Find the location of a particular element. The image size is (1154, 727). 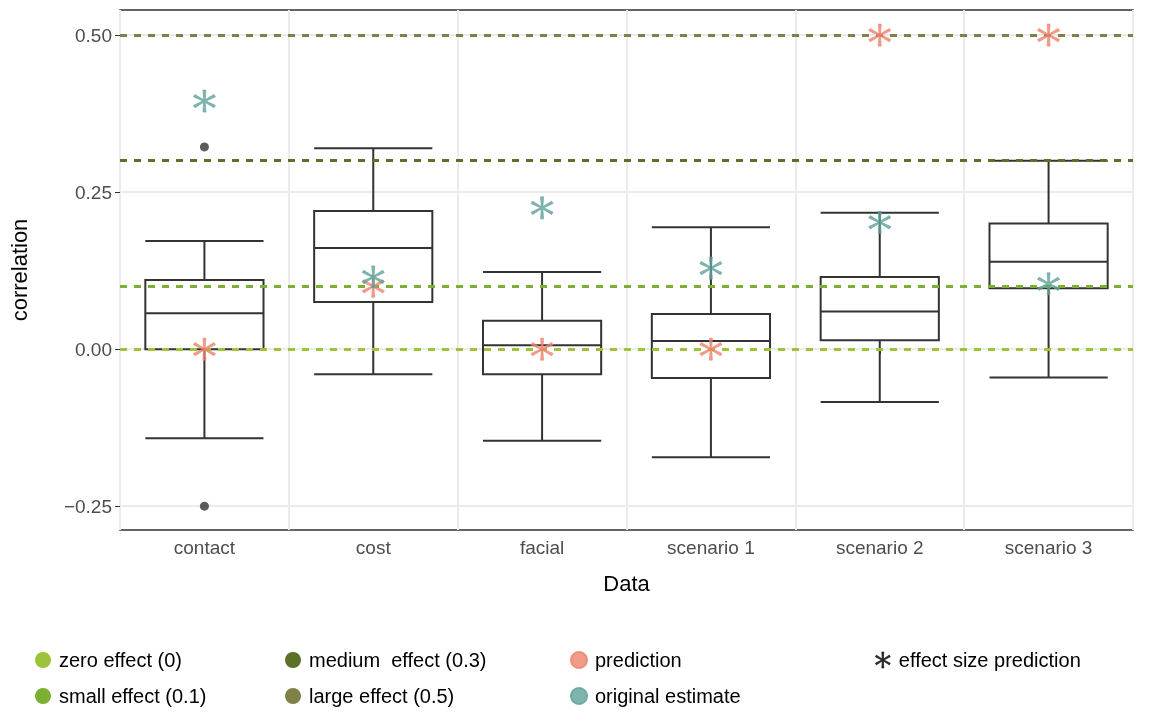

y-axis-title: correlation is located at coordinates (19, 270).